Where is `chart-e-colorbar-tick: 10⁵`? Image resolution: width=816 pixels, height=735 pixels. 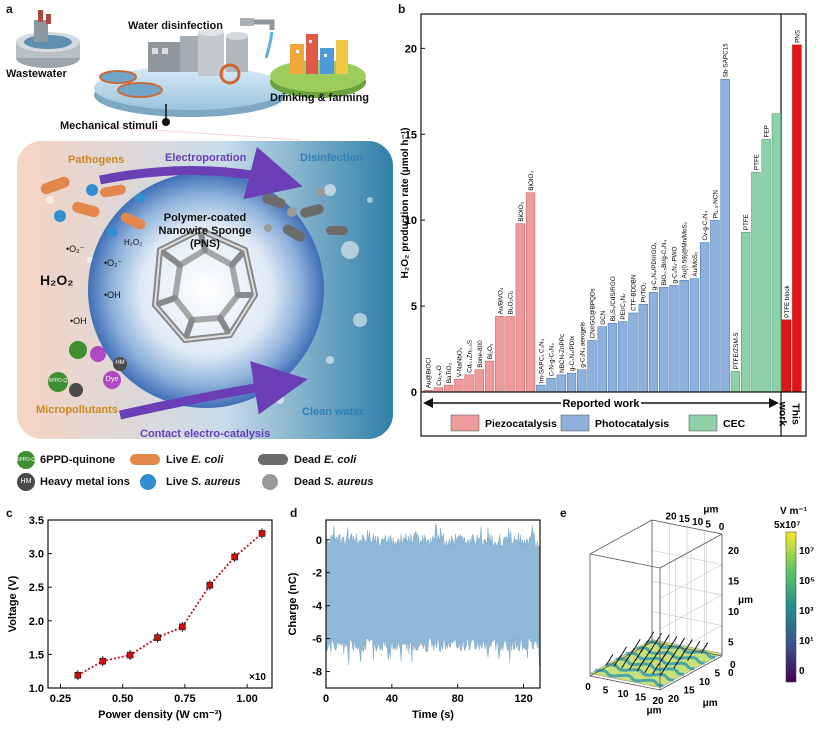 chart-e-colorbar-tick: 10⁵ is located at coordinates (807, 581).